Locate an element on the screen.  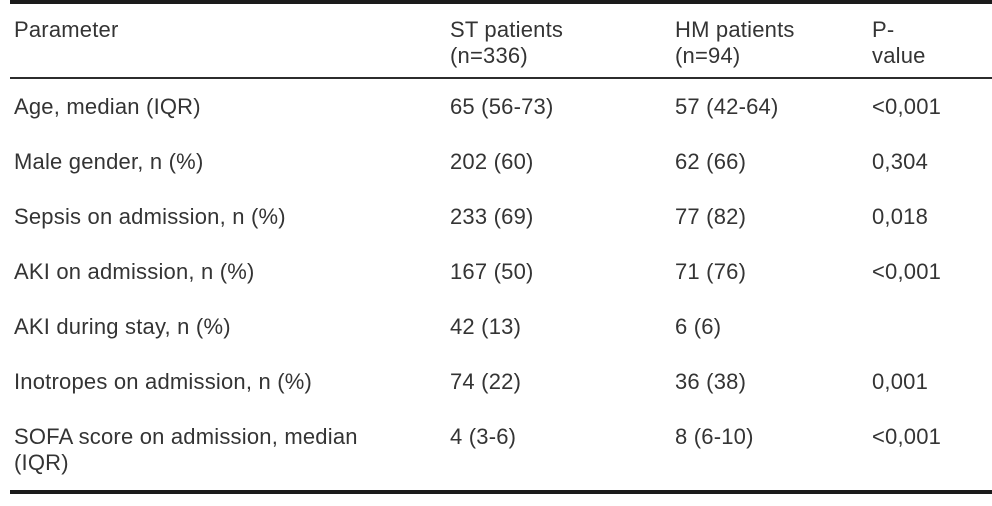
table-row-aki-during-stay: AKI during stay, n (%) 42 (13) 6 (6) is located at coordinates (501, 326).